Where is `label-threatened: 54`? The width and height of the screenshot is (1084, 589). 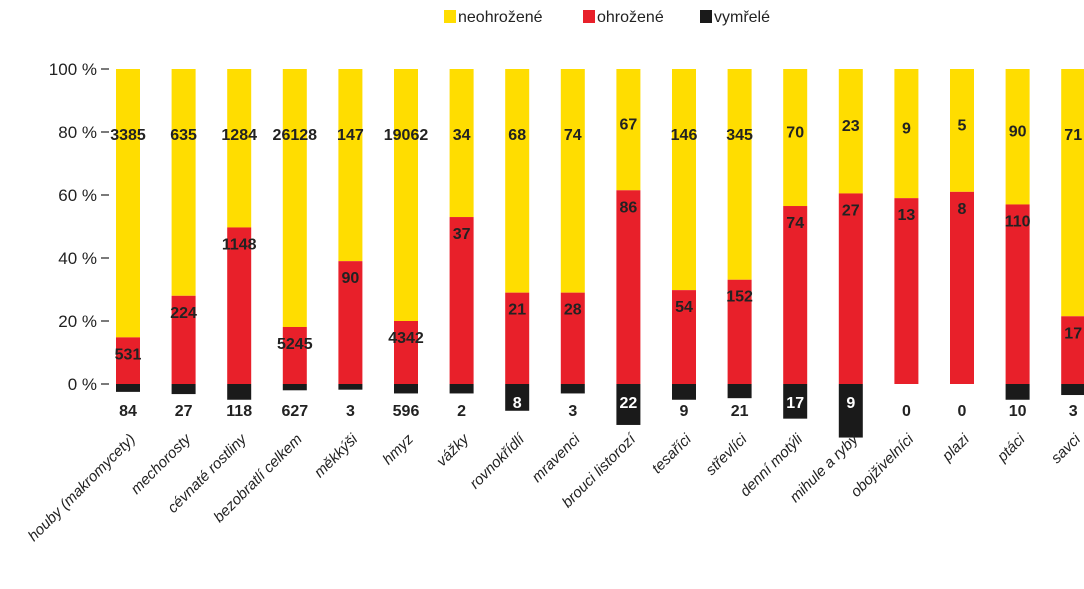
label-threatened: 54 is located at coordinates (684, 307).